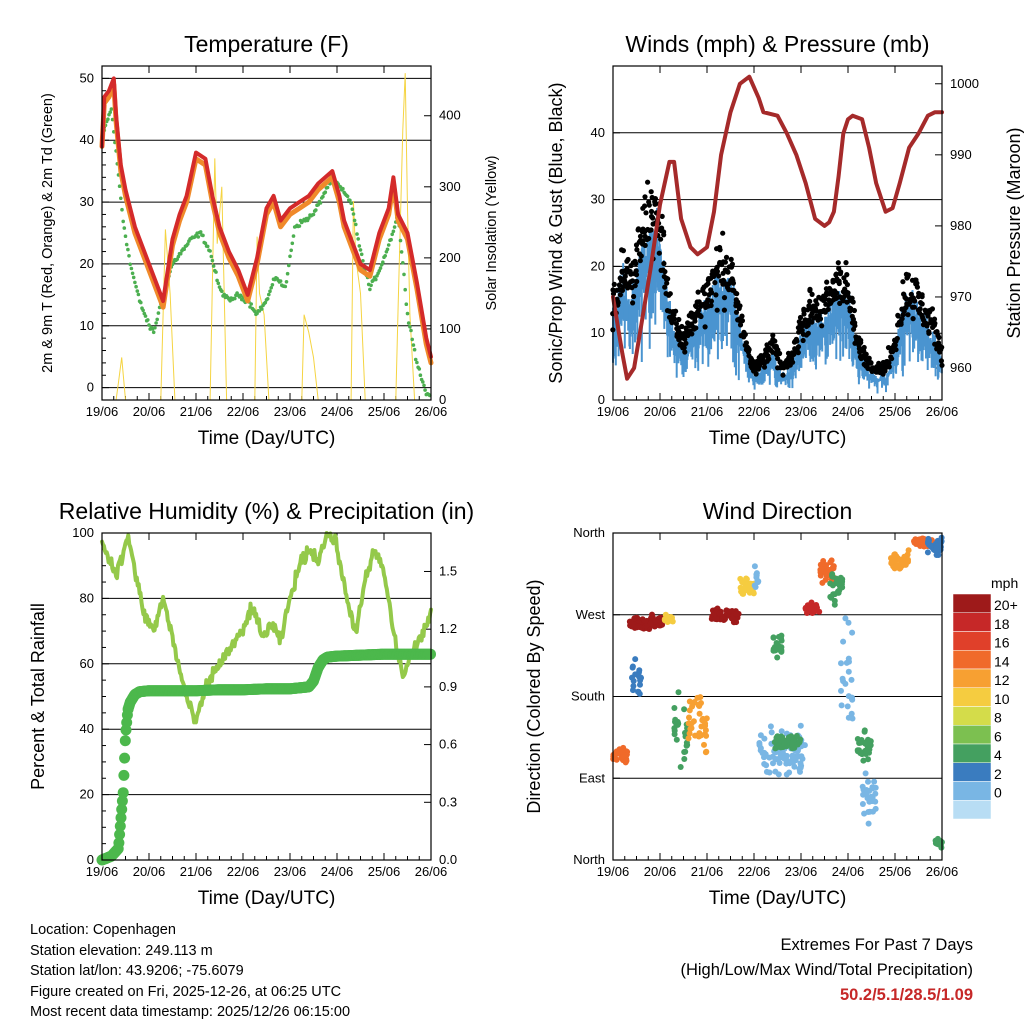 This screenshot has height=1024, width=1024. Describe the element at coordinates (961, 154) in the screenshot. I see `winds-y2tick-label: 990` at that location.